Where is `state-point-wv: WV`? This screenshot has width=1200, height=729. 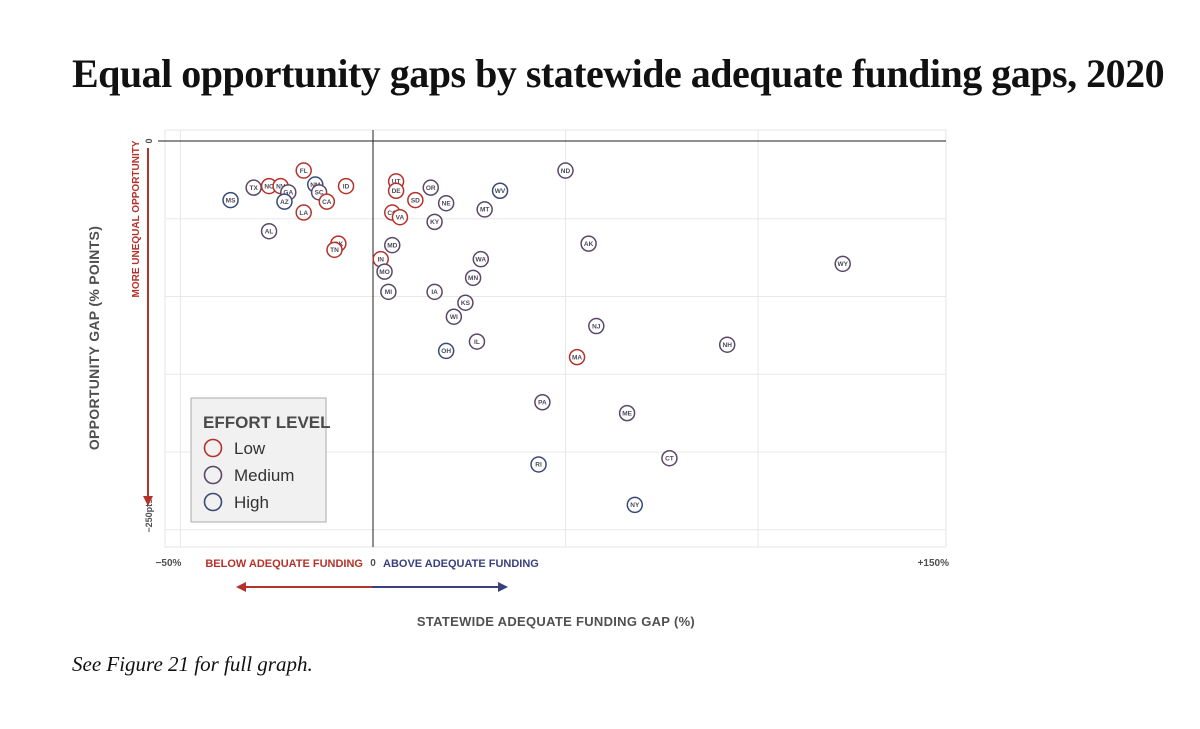 state-point-wv: WV is located at coordinates (500, 191).